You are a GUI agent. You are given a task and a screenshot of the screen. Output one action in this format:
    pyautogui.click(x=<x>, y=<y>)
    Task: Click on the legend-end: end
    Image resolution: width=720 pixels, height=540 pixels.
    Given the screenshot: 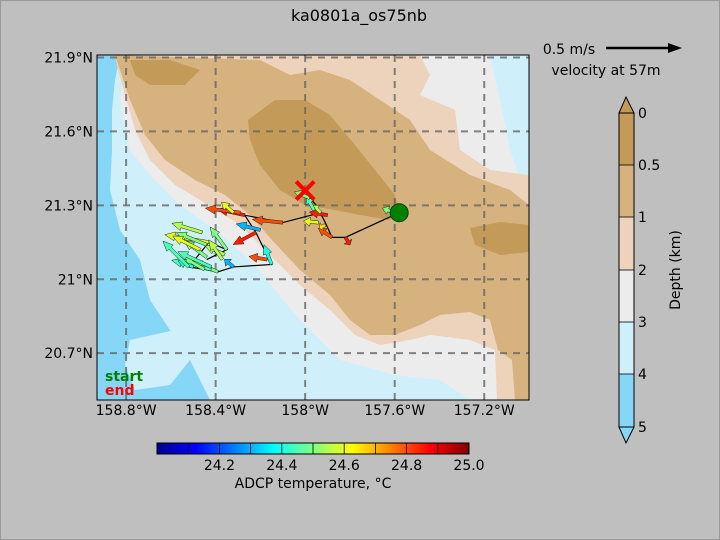 What is the action you would take?
    pyautogui.click(x=119, y=391)
    